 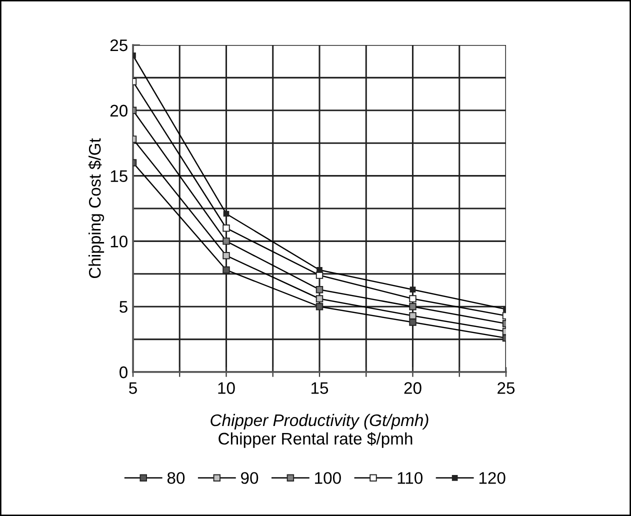 What do you see at coordinates (492, 478) in the screenshot?
I see `legend-label: 120` at bounding box center [492, 478].